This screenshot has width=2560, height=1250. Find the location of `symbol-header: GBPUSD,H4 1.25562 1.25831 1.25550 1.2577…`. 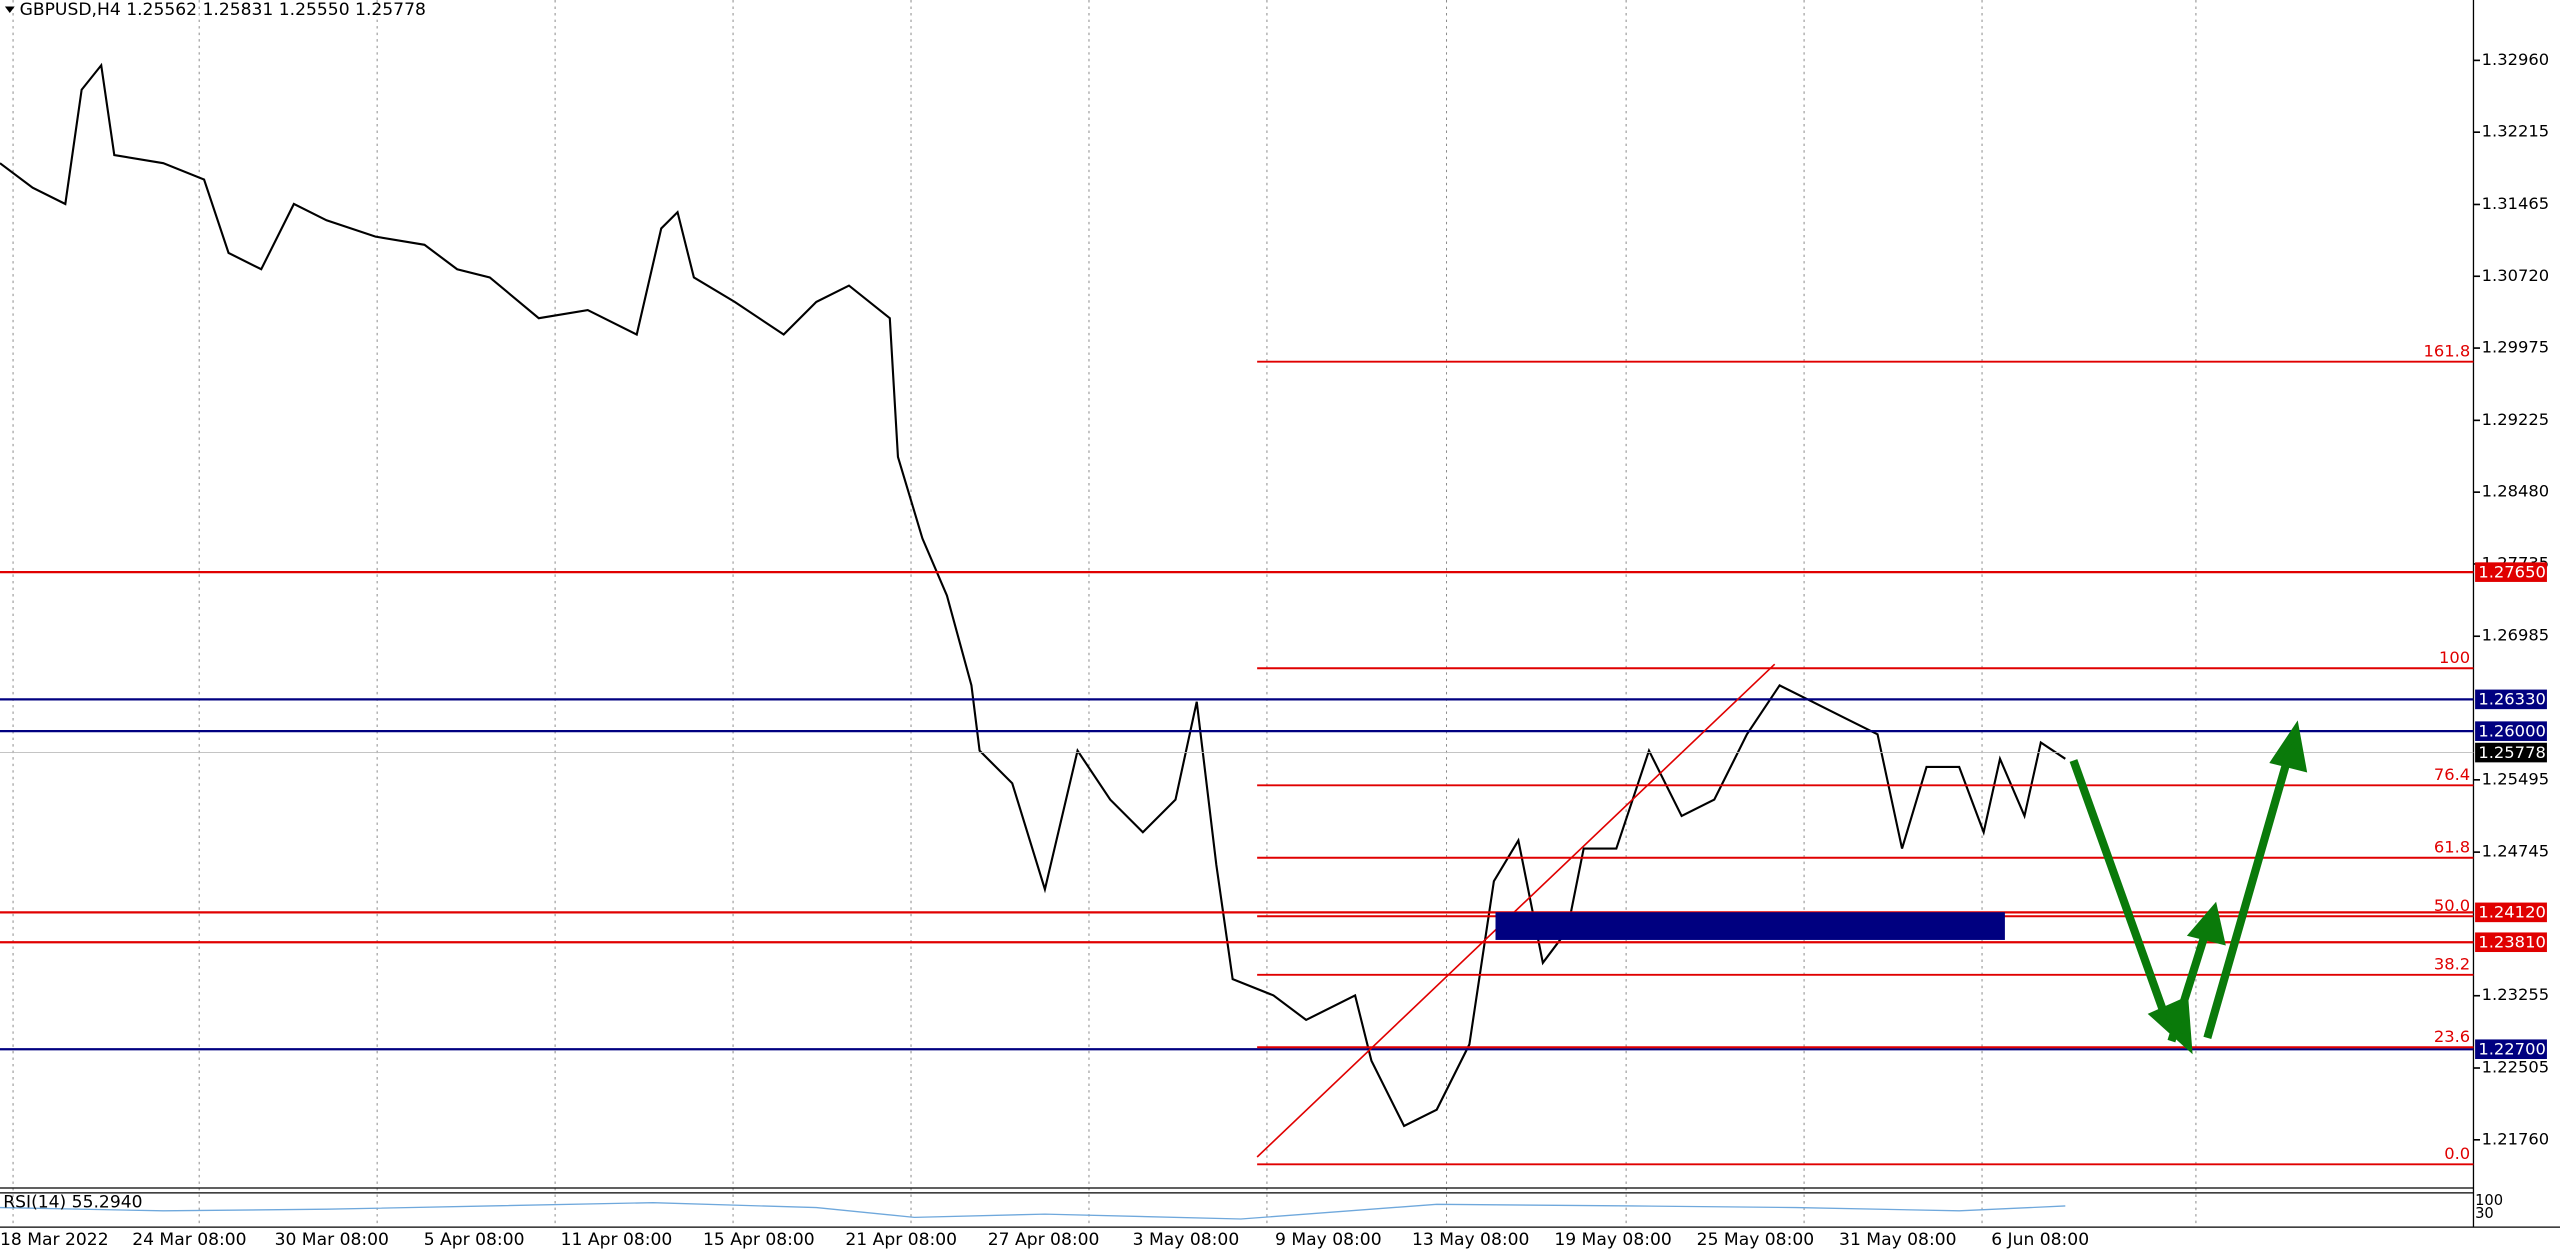

symbol-header: GBPUSD,H4 1.25562 1.25831 1.25550 1.2577… is located at coordinates (223, 10).